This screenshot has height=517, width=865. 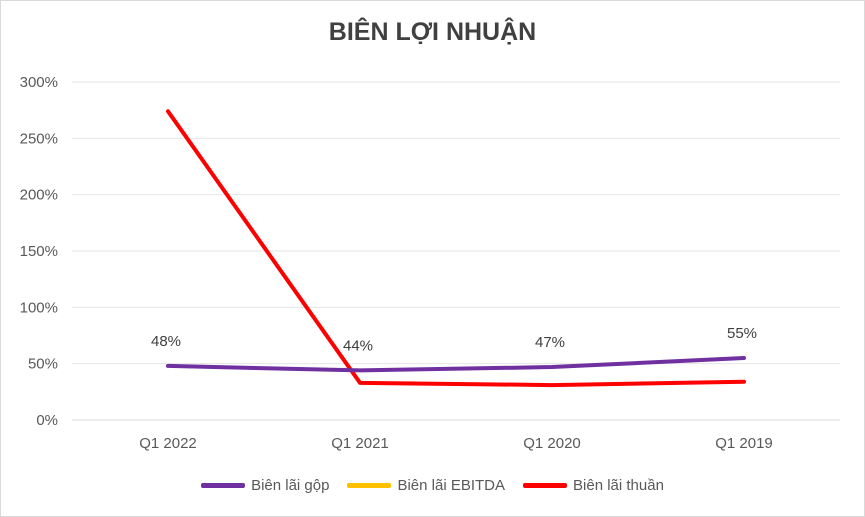 What do you see at coordinates (39, 251) in the screenshot?
I see `y-tick-label: 150%` at bounding box center [39, 251].